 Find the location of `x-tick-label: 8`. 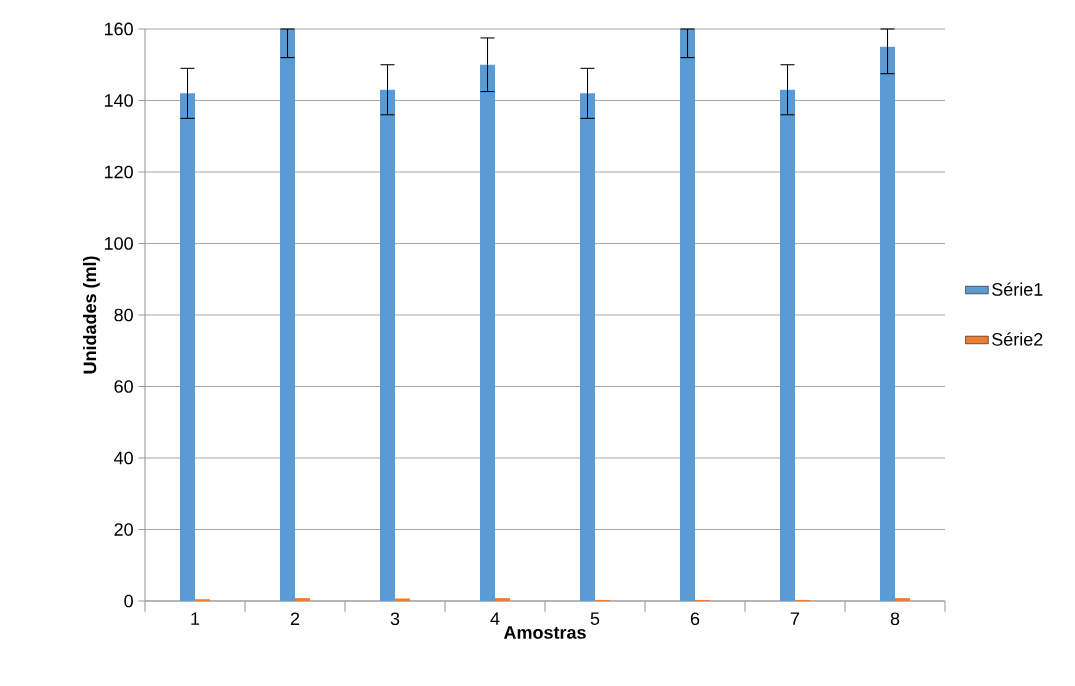

x-tick-label: 8 is located at coordinates (895, 619).